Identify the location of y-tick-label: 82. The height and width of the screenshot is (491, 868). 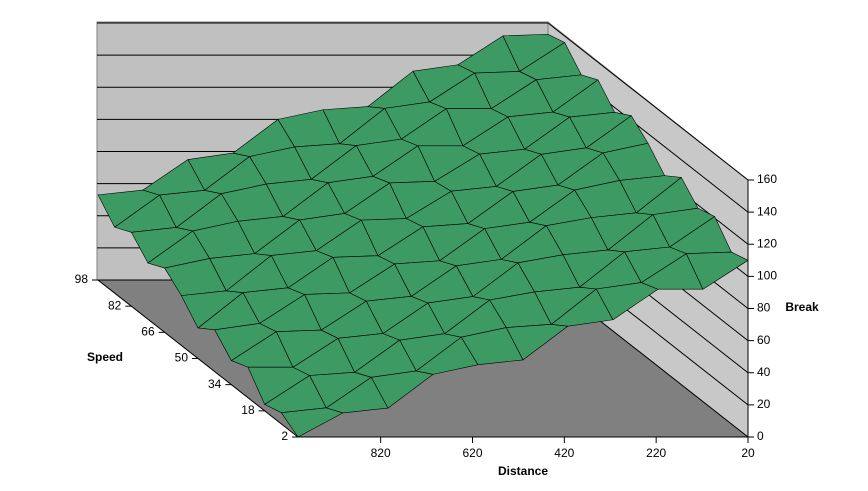
(115, 305).